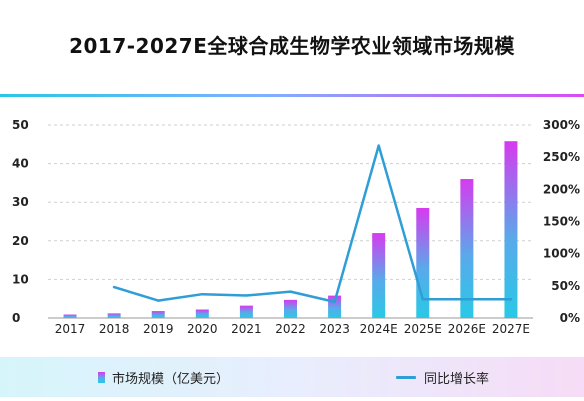 The height and width of the screenshot is (401, 584). Describe the element at coordinates (565, 286) in the screenshot. I see `right-tick-label: 50%` at that location.